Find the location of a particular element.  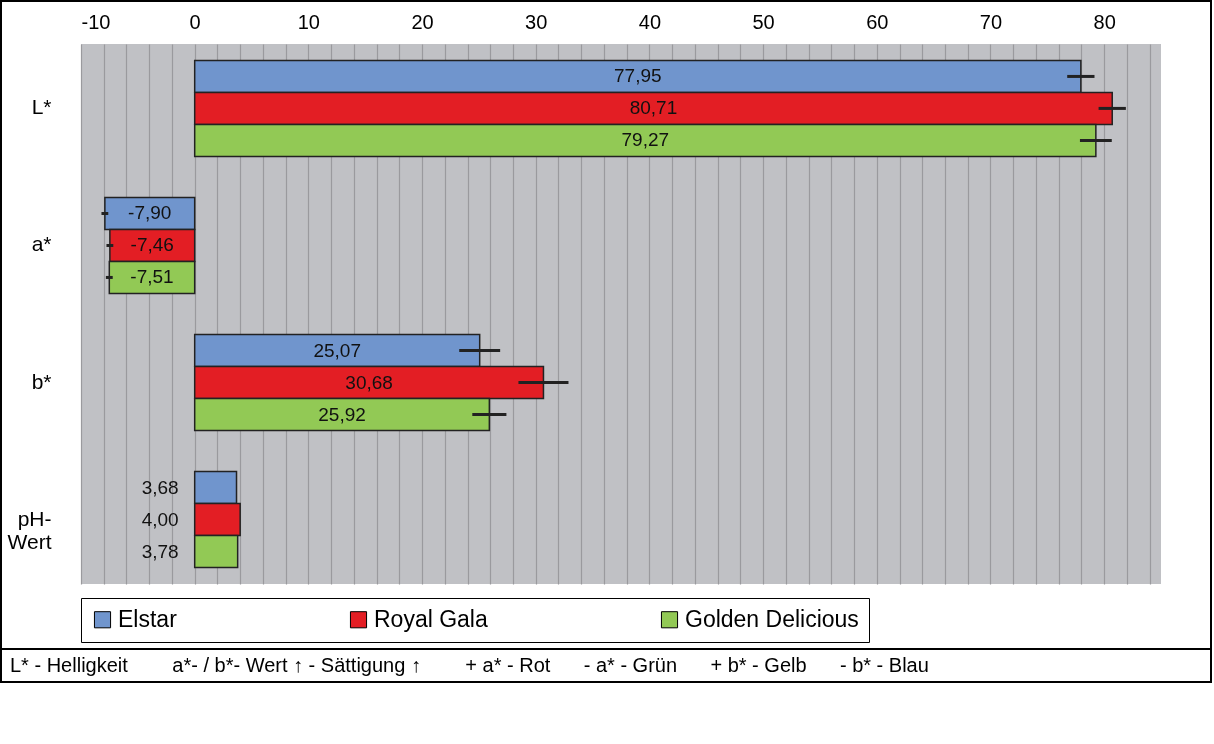

data-label: -7,51 is located at coordinates (152, 277).